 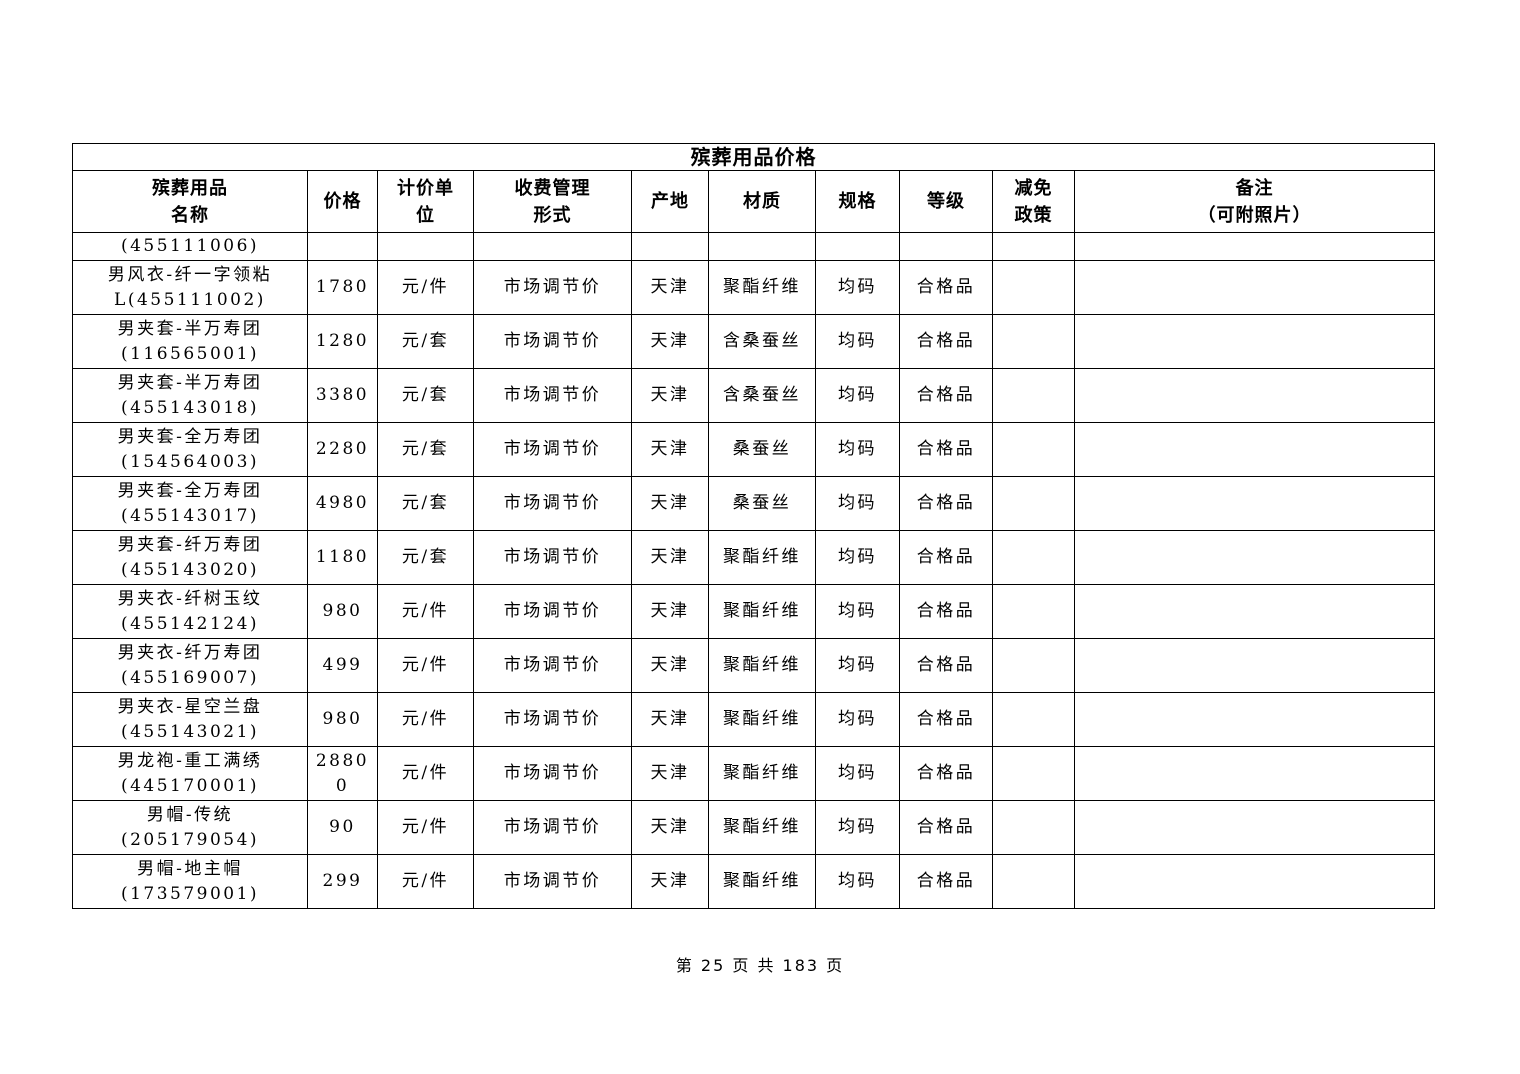 I want to click on cell-origin, so click(x=670, y=246).